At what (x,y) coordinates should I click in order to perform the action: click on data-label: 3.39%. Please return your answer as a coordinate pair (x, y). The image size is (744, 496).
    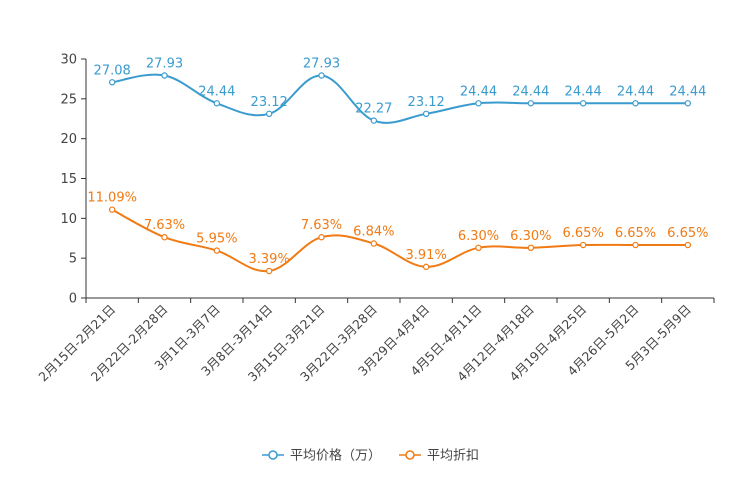
    Looking at the image, I should click on (269, 259).